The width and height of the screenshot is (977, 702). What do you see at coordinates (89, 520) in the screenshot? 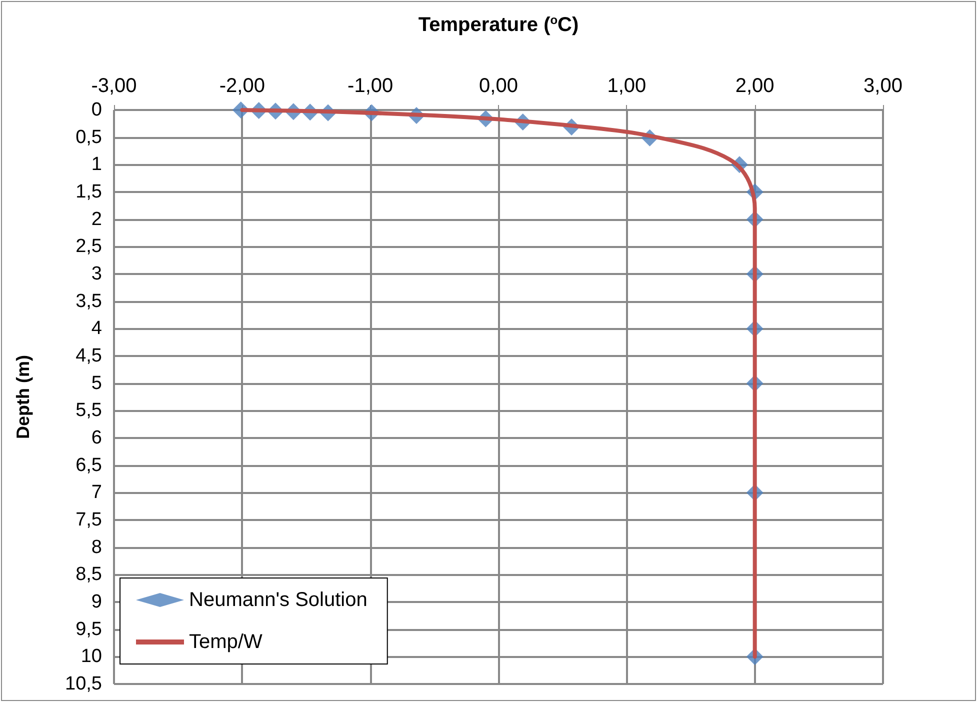
I see `y-tick-label: 7,5` at bounding box center [89, 520].